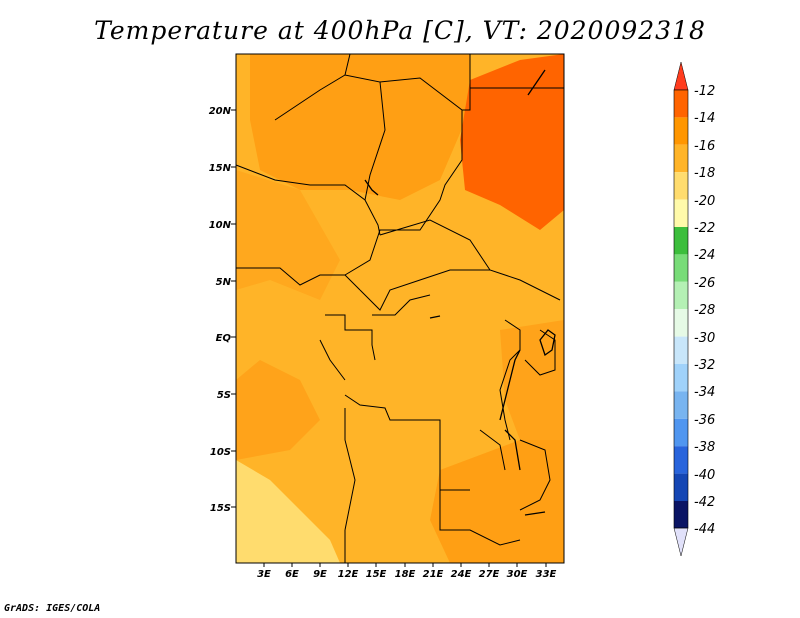 The height and width of the screenshot is (618, 800). I want to click on colorbar-label: -12, so click(704, 91).